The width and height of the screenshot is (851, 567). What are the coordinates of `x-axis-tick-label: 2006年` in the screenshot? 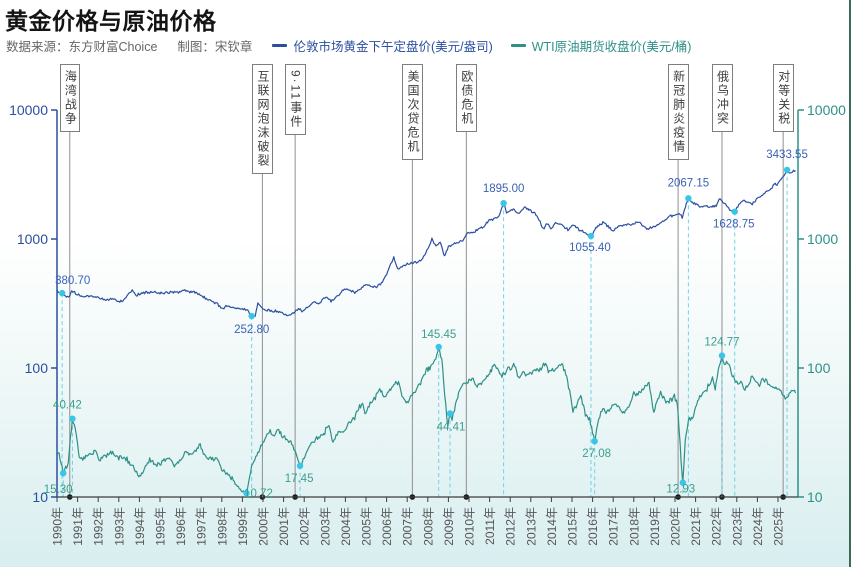 It's located at (387, 526).